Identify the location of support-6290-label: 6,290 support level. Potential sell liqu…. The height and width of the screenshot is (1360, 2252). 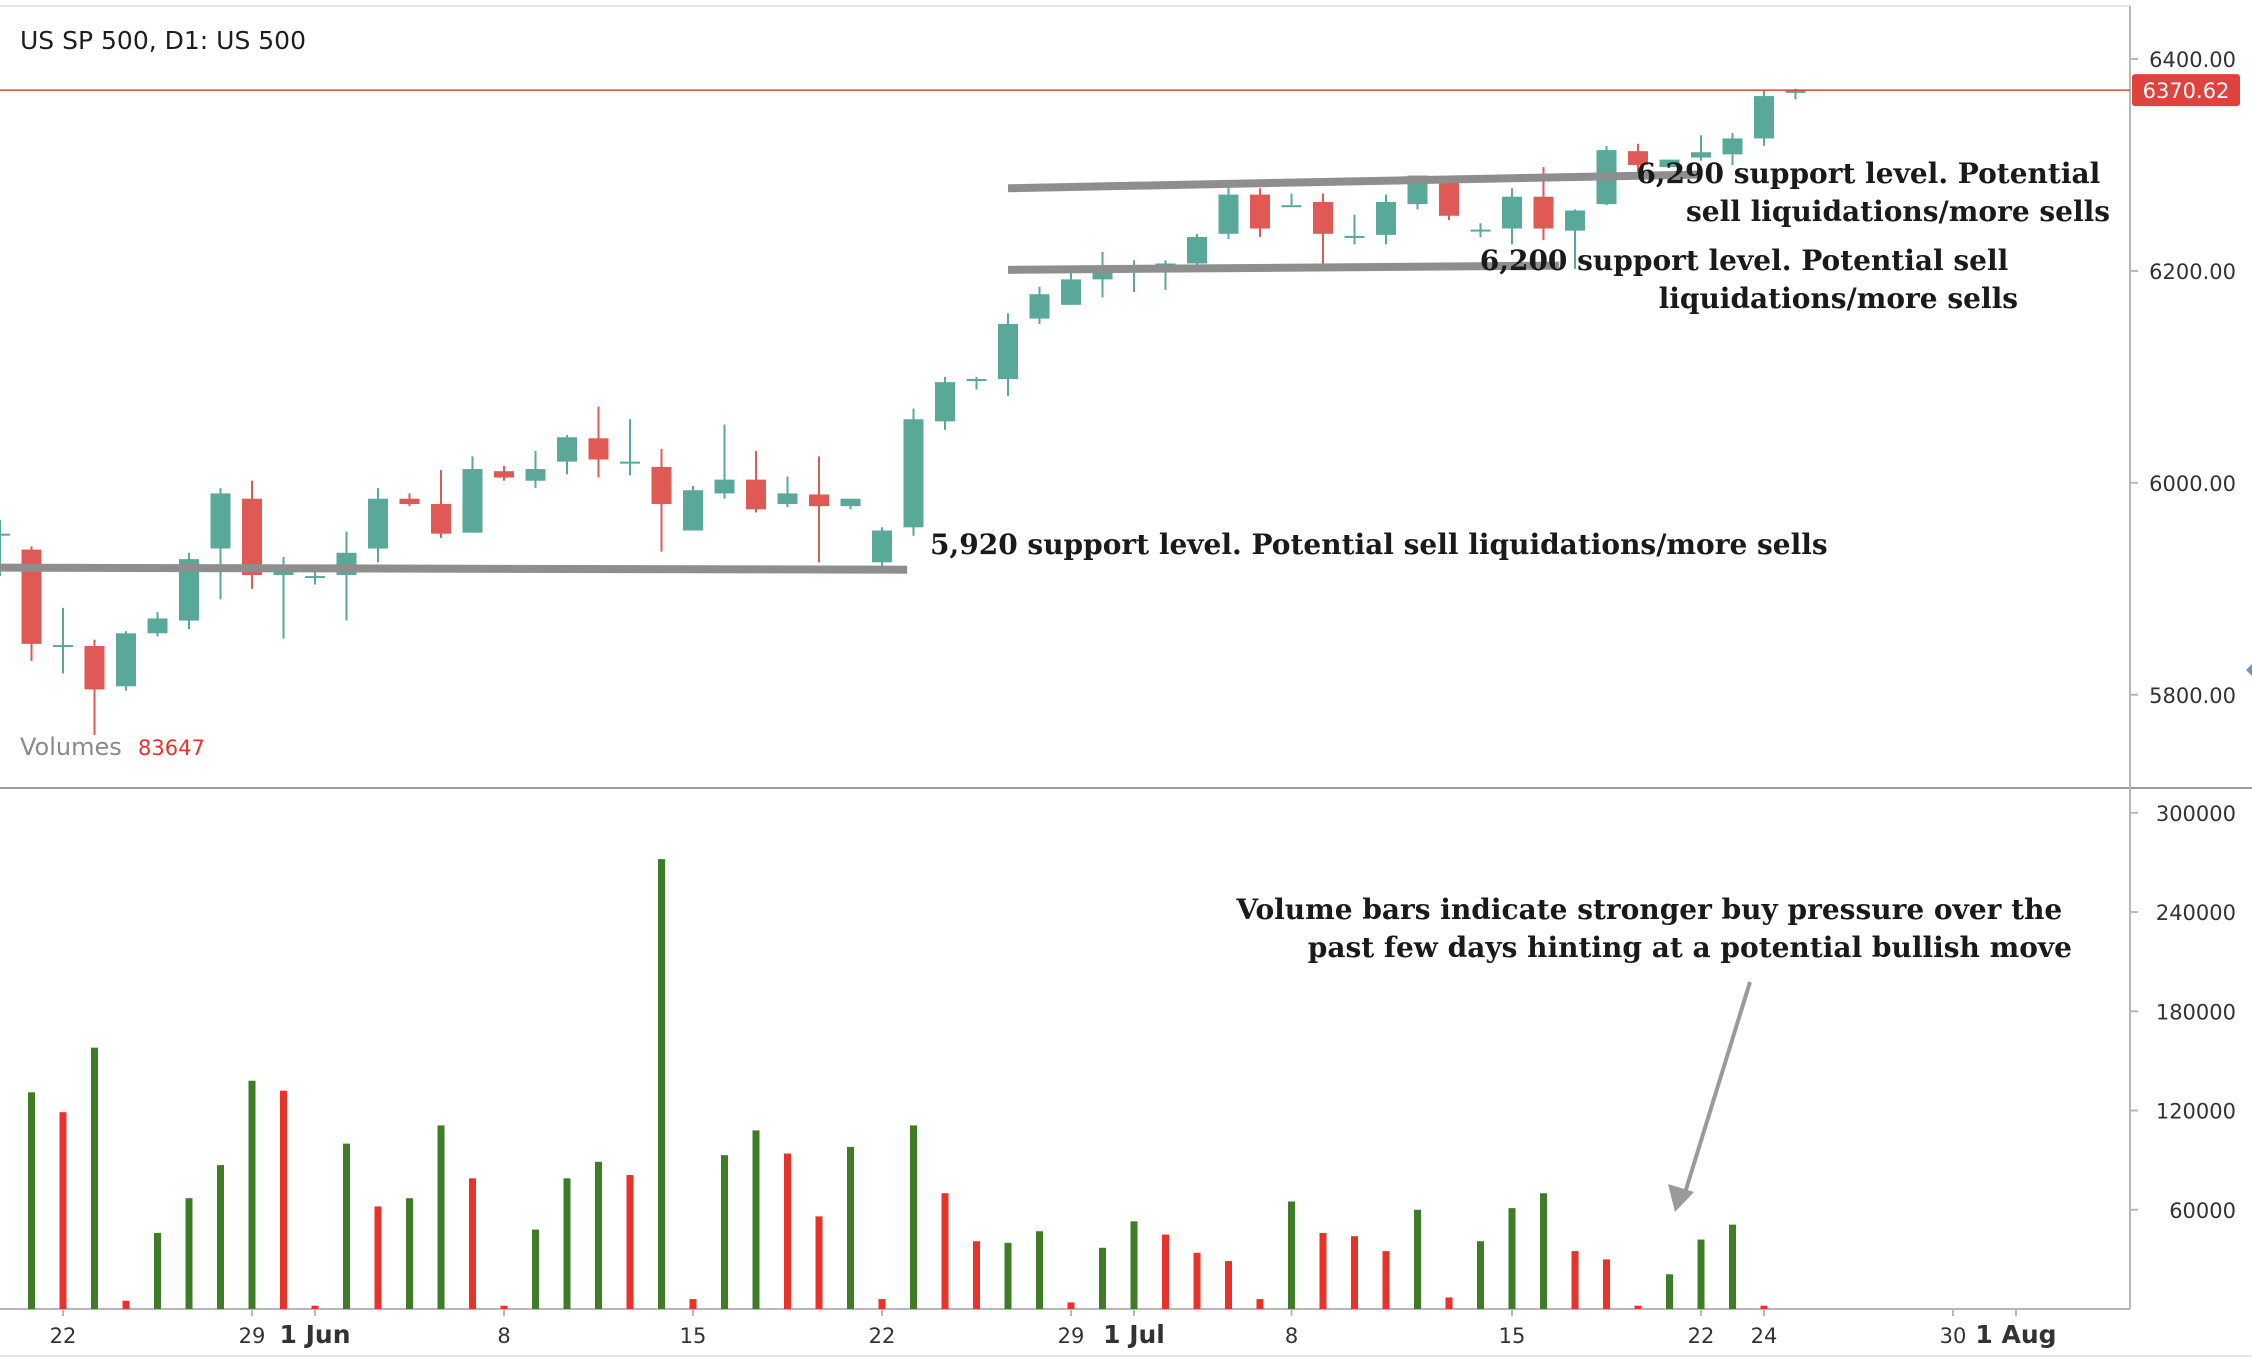
(1873, 192).